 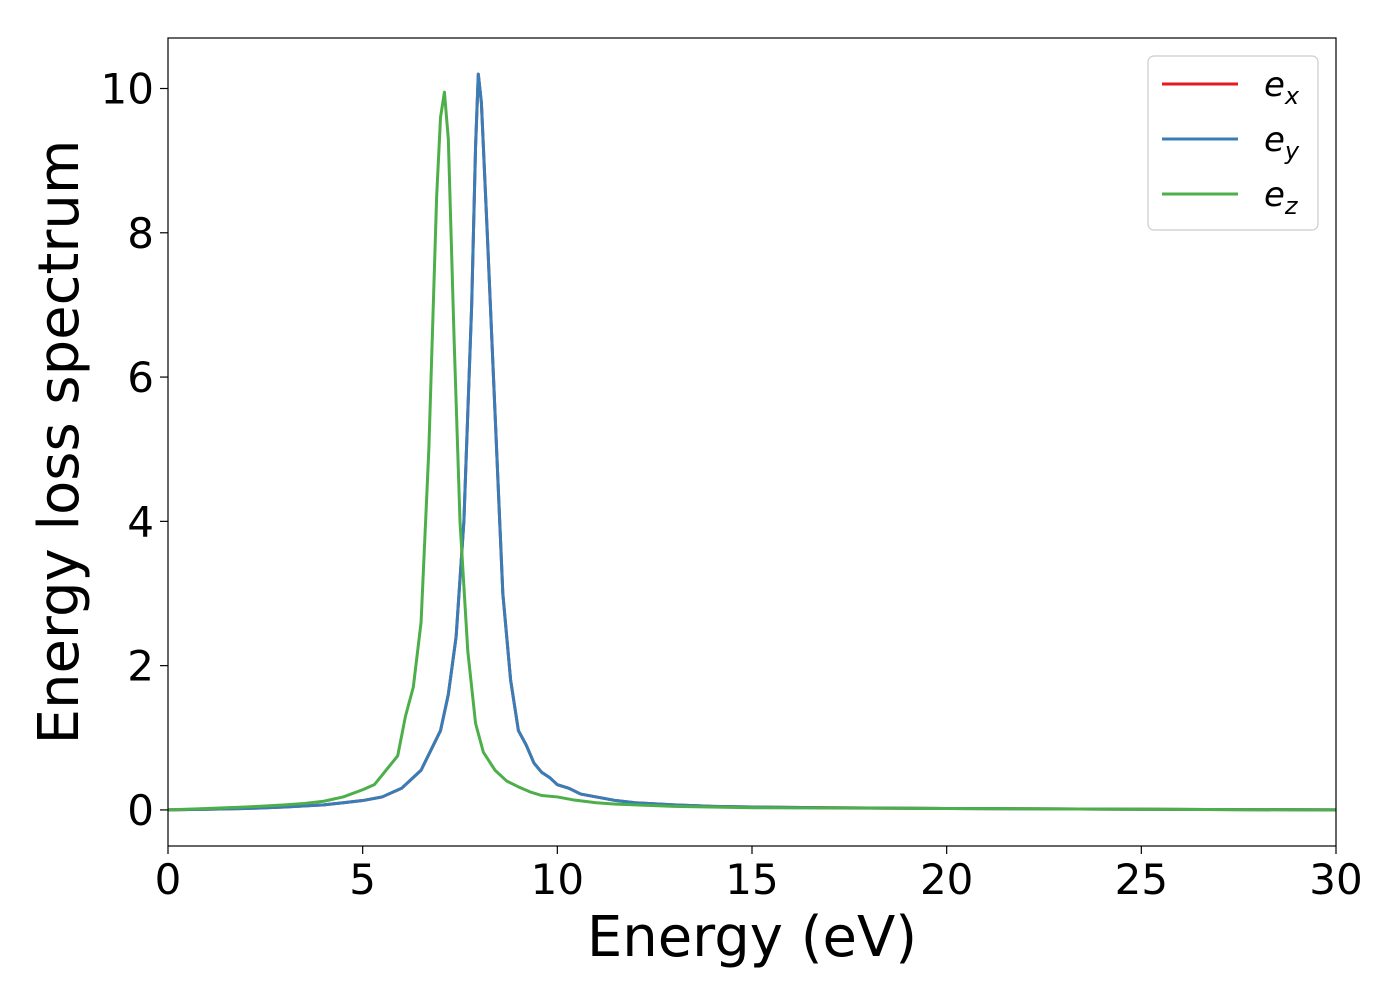 What do you see at coordinates (140, 377) in the screenshot?
I see `y-tick-label: 6` at bounding box center [140, 377].